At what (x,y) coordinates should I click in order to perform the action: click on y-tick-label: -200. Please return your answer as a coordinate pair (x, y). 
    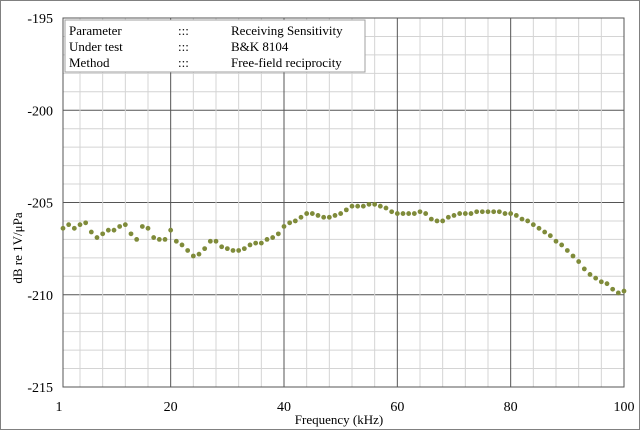
    Looking at the image, I should click on (40, 111).